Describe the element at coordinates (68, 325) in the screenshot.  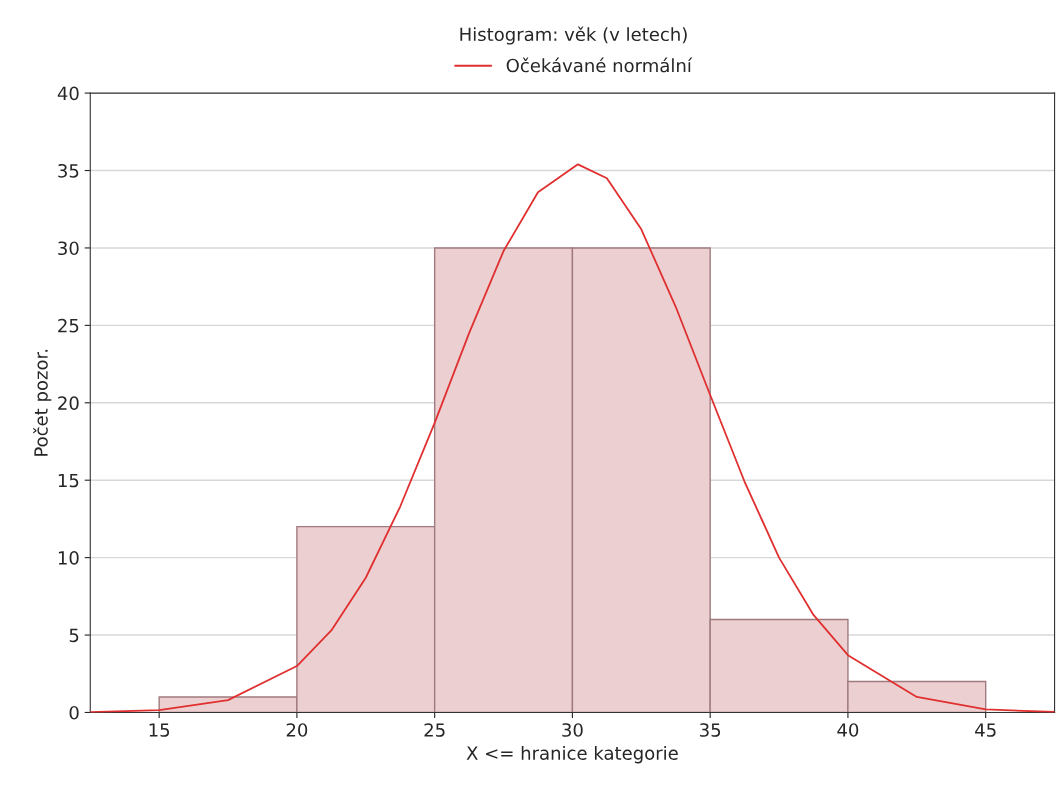
I see `y-tick-label: 25` at that location.